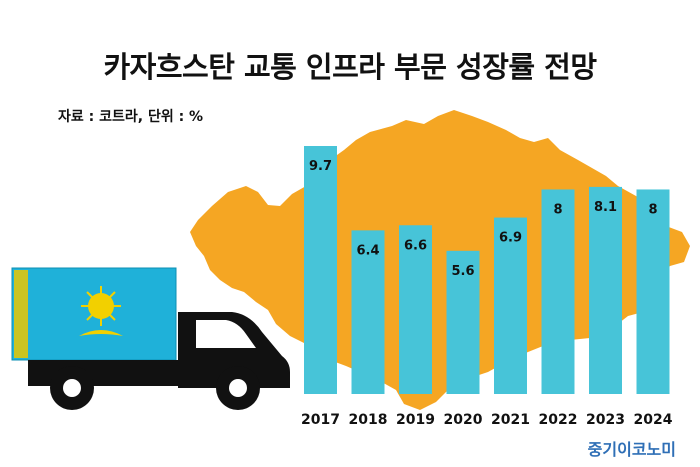  I want to click on x-axis-tick-labels: 2017 2018 2019 2020 2021 2022 2023 2024, so click(487, 420).